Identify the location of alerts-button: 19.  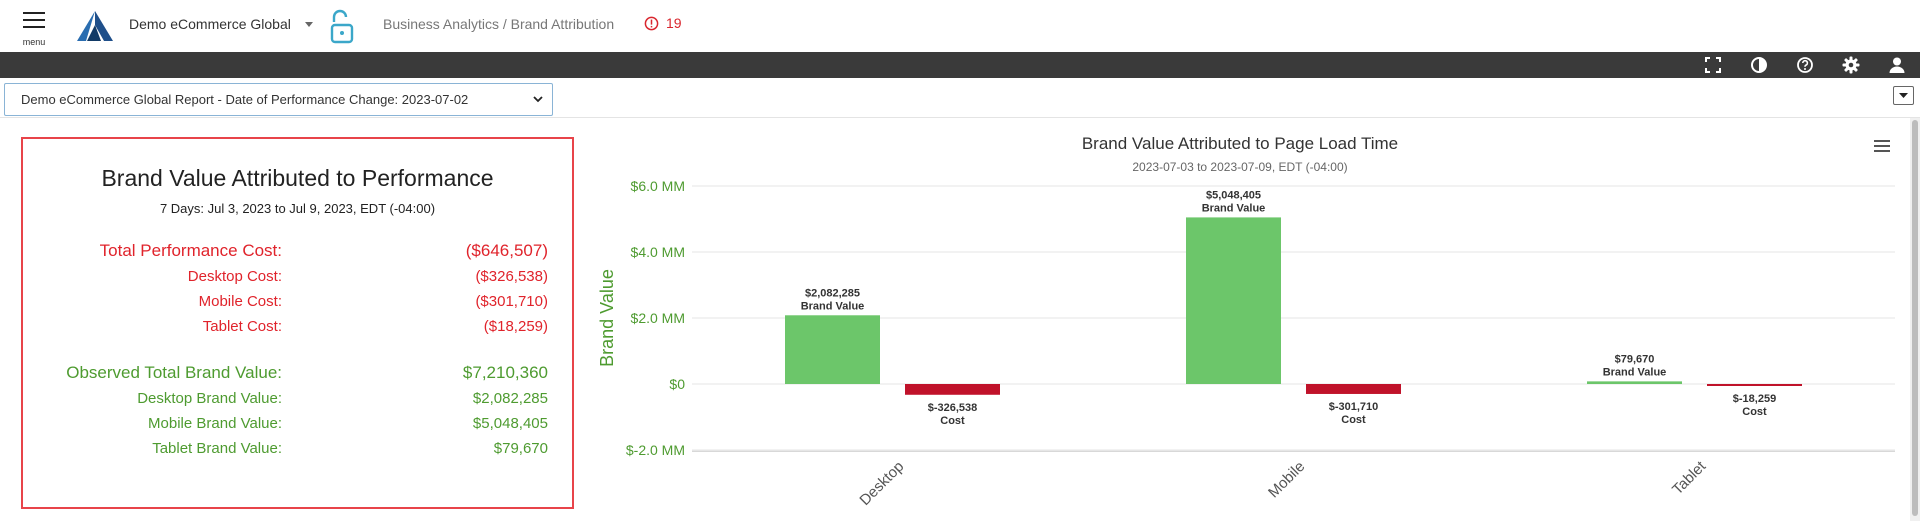
(663, 23).